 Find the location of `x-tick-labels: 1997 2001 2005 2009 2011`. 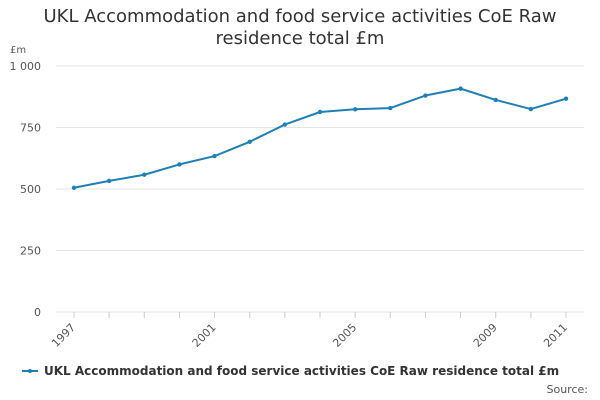

x-tick-labels: 1997 2001 2005 2009 2011 is located at coordinates (309, 331).